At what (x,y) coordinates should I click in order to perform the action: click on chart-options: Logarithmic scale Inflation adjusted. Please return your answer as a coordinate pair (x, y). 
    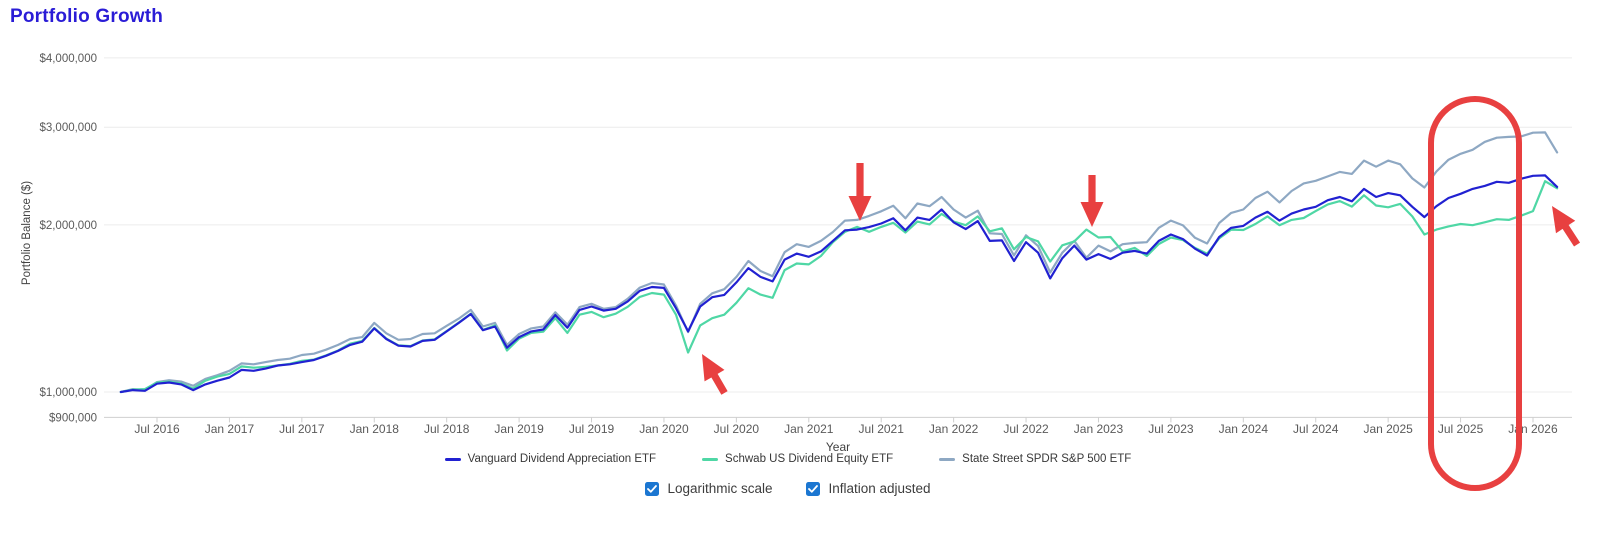
    Looking at the image, I should click on (788, 488).